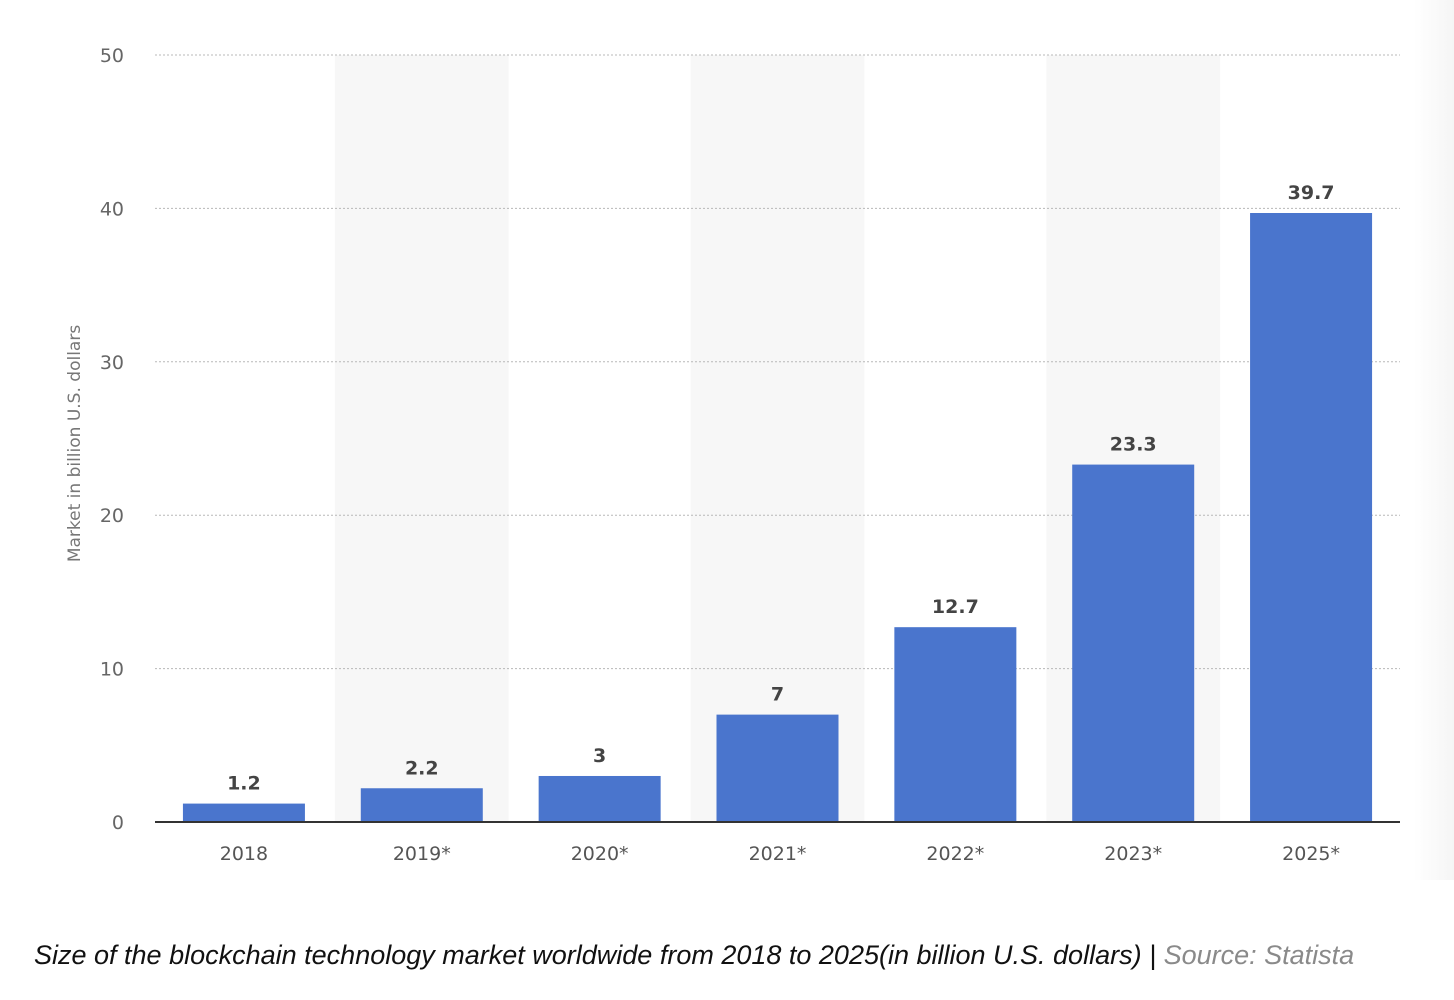 The width and height of the screenshot is (1454, 1000). What do you see at coordinates (955, 854) in the screenshot?
I see `x-tick-label: 2022*` at bounding box center [955, 854].